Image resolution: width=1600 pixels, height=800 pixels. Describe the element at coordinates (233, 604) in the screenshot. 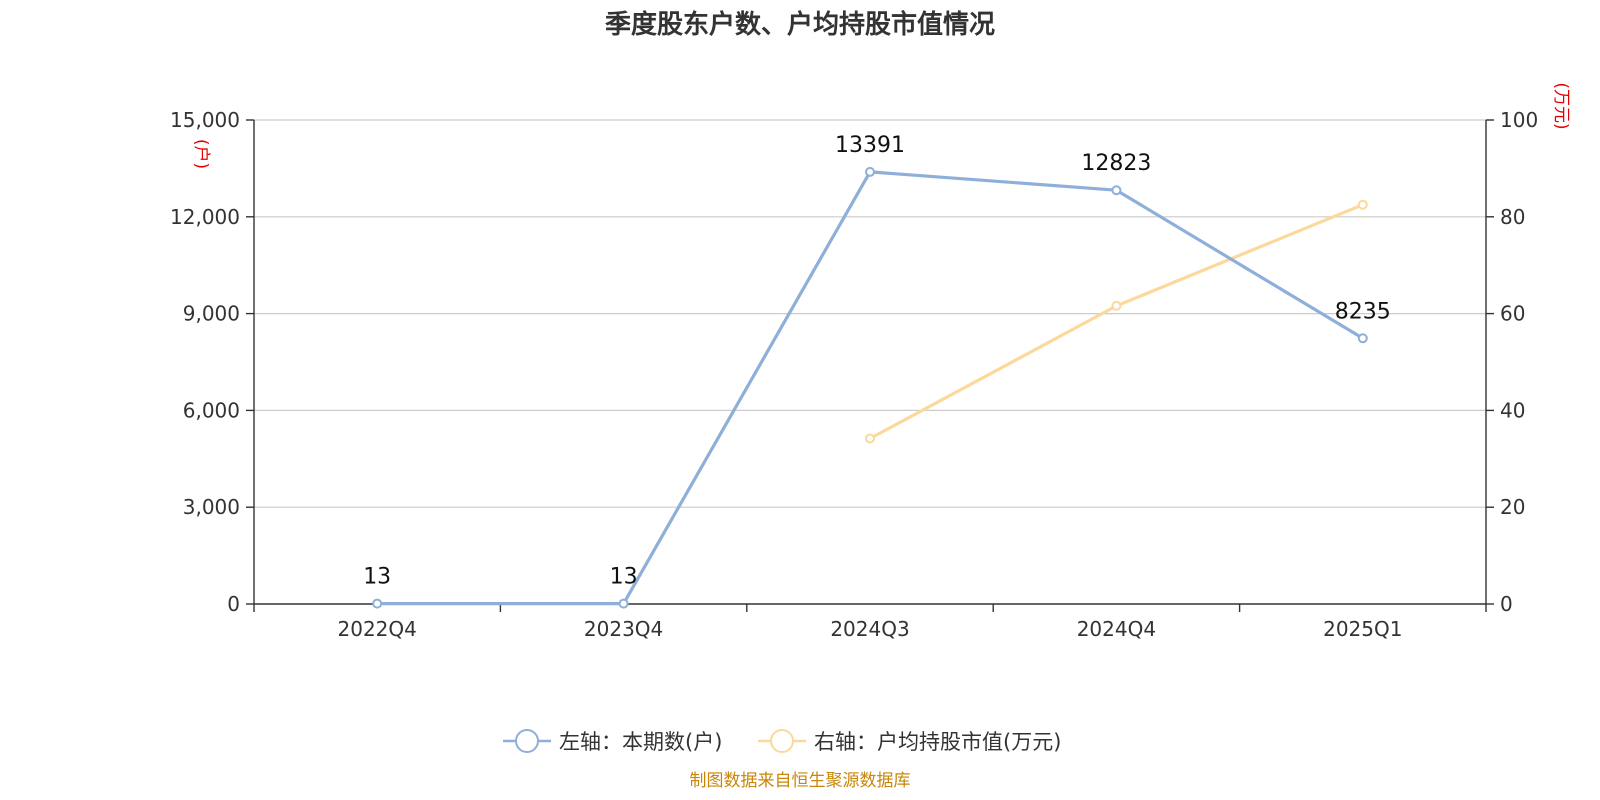

I see `left-axis-tick-label: 0` at that location.